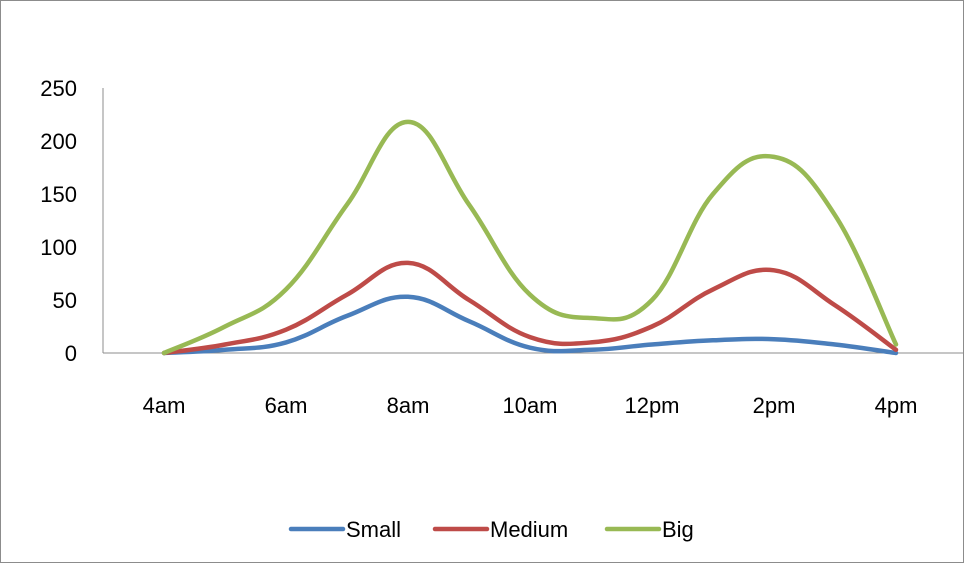 The image size is (964, 563). Describe the element at coordinates (896, 405) in the screenshot. I see `x-tick-label: 4pm` at that location.